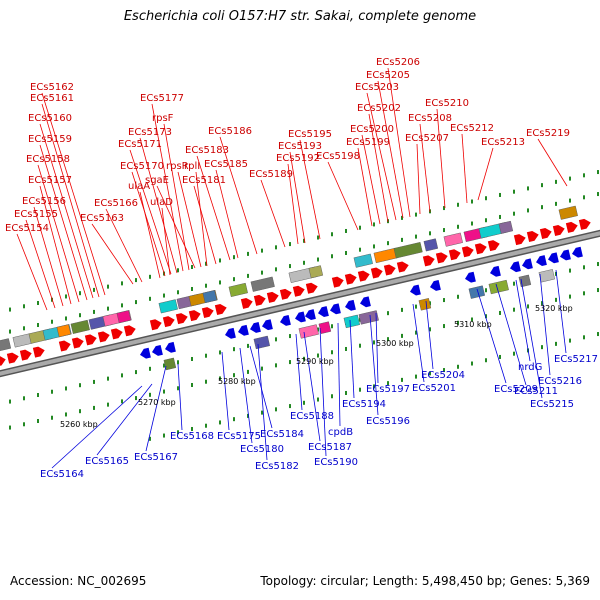 This screenshot has height=600, width=600. What do you see at coordinates (336, 462) in the screenshot?
I see `gene-label-reverse: ECs5190` at bounding box center [336, 462].